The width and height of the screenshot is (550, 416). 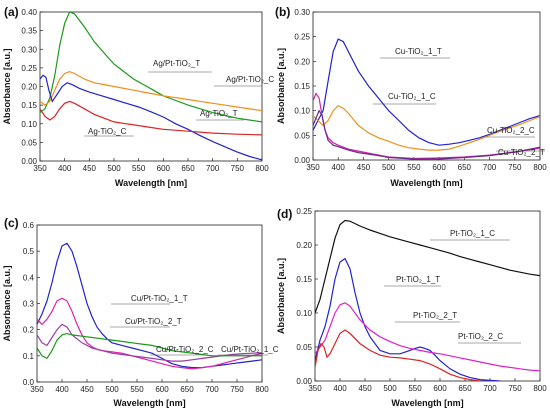 I want to click on series-annotation: Cu-TiO₂_1_C, so click(x=412, y=96).